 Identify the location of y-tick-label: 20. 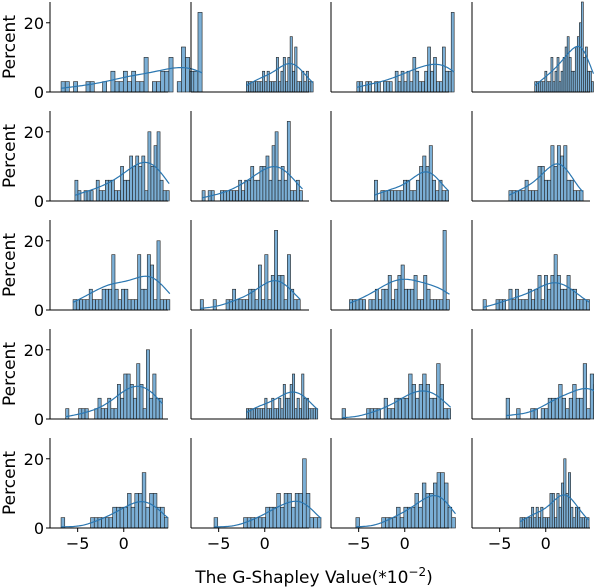
(34, 459).